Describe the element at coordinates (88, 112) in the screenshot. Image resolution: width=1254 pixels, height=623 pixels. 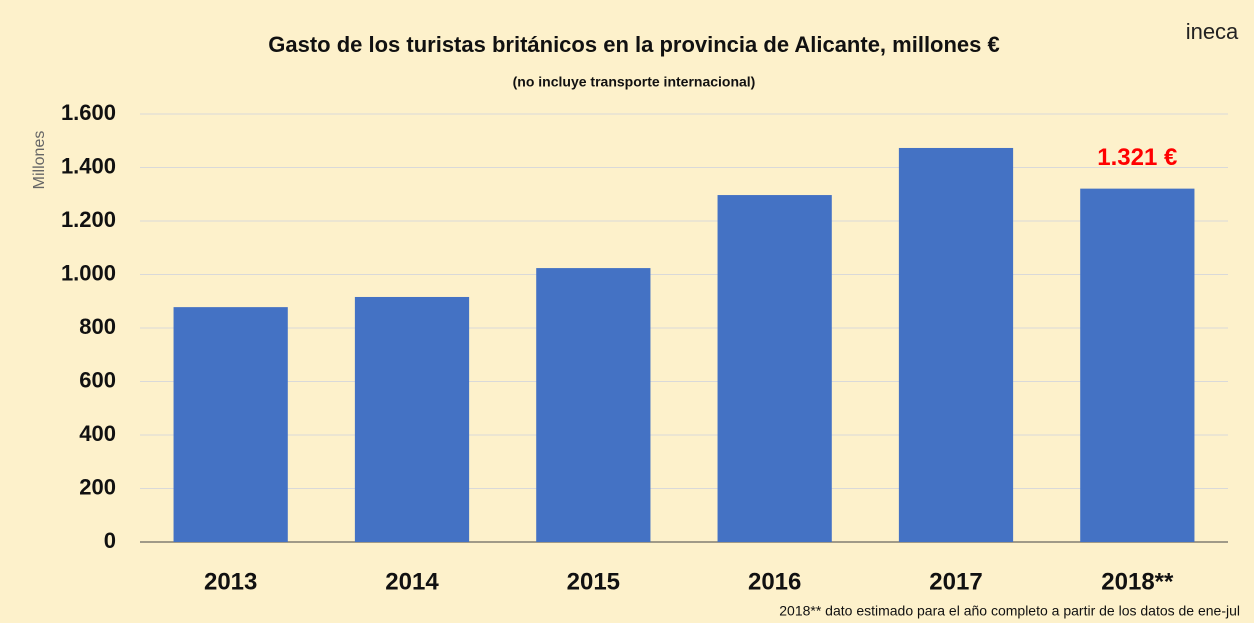
I see `y-tick-label: 1.600` at that location.